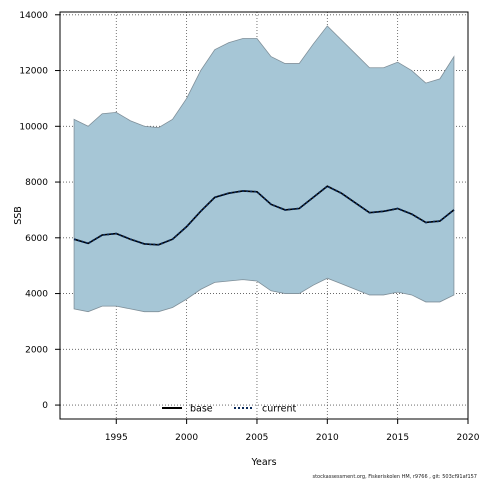  What do you see at coordinates (33, 16) in the screenshot?
I see `y-tick-label-14000: 14000` at bounding box center [33, 16].